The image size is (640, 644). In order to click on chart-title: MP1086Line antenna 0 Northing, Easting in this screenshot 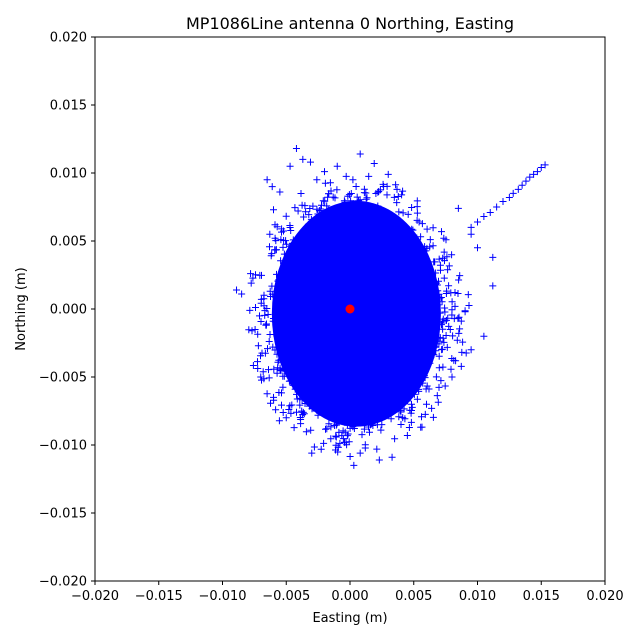, I will do `click(350, 23)`.